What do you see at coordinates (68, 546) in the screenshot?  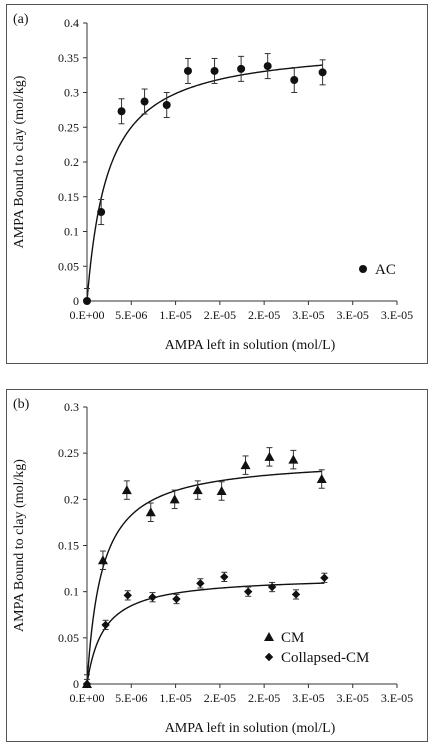 I see `chart-b-y-tick-label: 0.15` at bounding box center [68, 546].